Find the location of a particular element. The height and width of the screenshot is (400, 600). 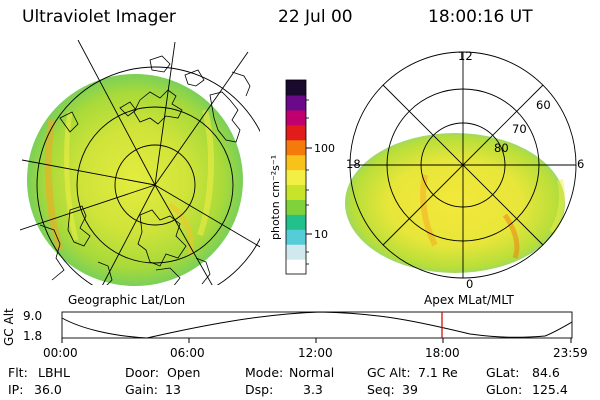

mlat-label-60: 60 is located at coordinates (543, 105).